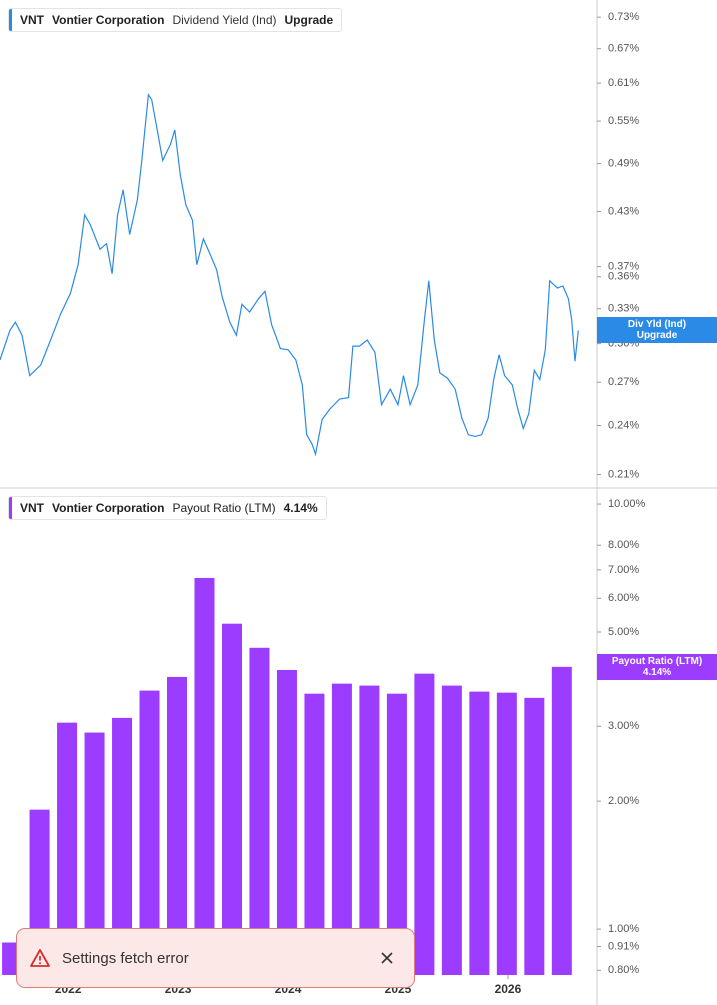 The height and width of the screenshot is (1005, 717). Describe the element at coordinates (623, 545) in the screenshot. I see `y-tick-label: 8.00%` at that location.